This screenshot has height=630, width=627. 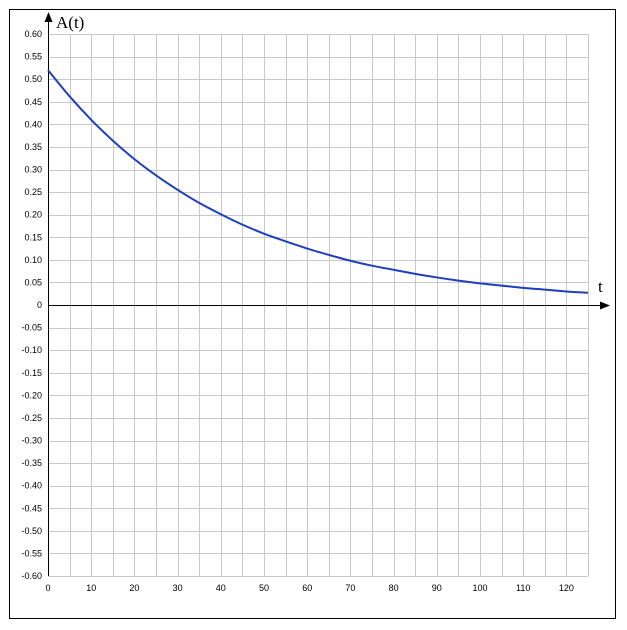 I want to click on y-tick-label: -0.15, so click(x=31, y=373).